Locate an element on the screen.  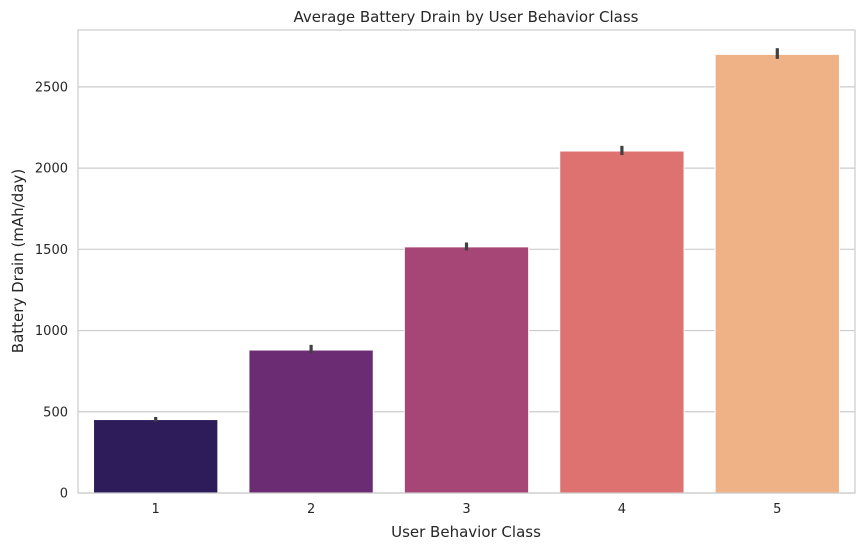
x-tick-label: 4 is located at coordinates (622, 509).